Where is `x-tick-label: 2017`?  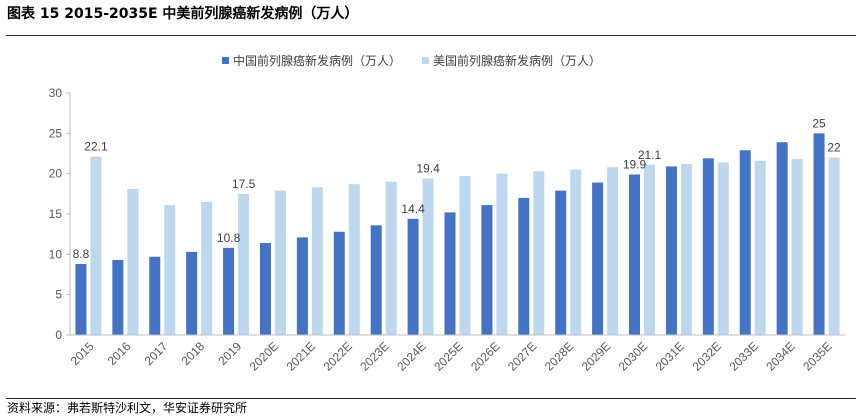
x-tick-label: 2017 is located at coordinates (156, 353).